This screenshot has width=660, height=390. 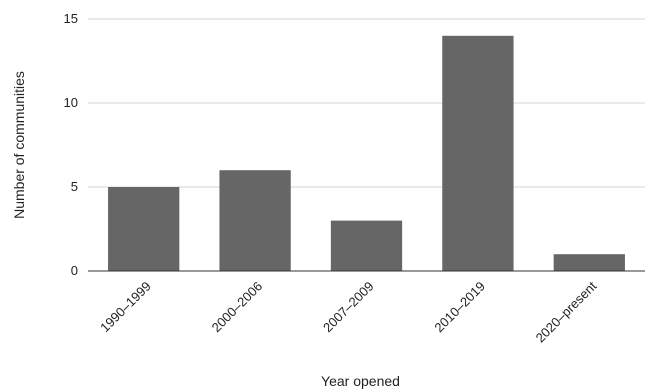 What do you see at coordinates (71, 102) in the screenshot?
I see `y-tick-label: 10` at bounding box center [71, 102].